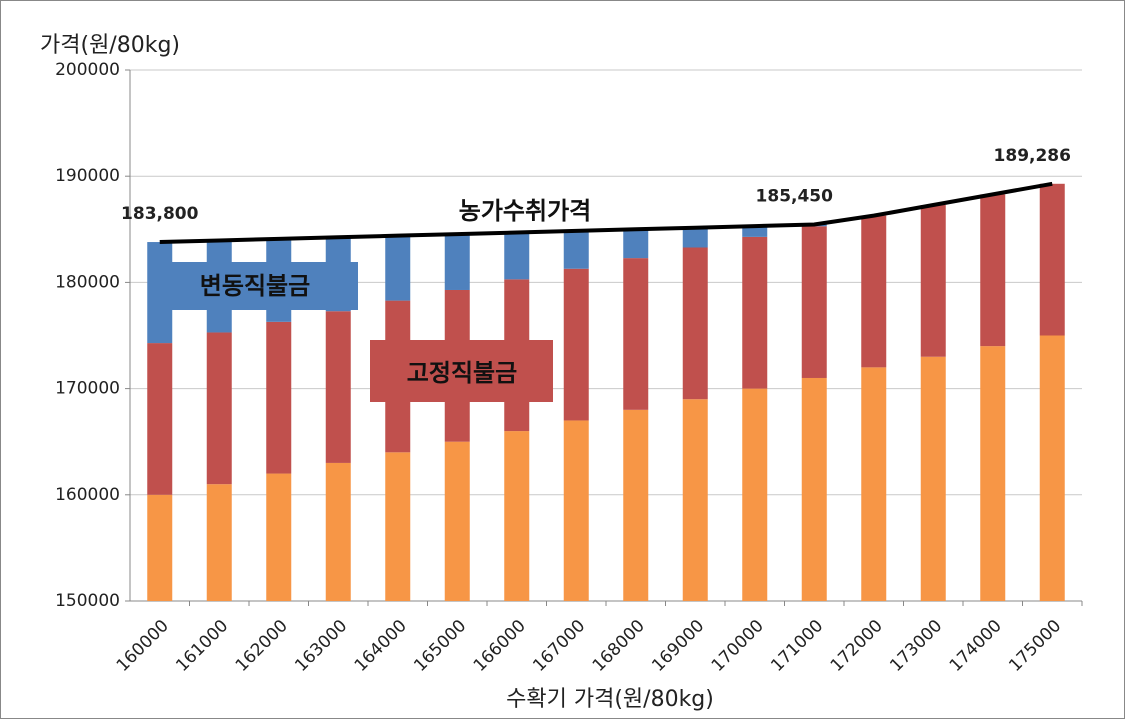  What do you see at coordinates (87, 70) in the screenshot?
I see `y-tick-label: 200000` at bounding box center [87, 70].